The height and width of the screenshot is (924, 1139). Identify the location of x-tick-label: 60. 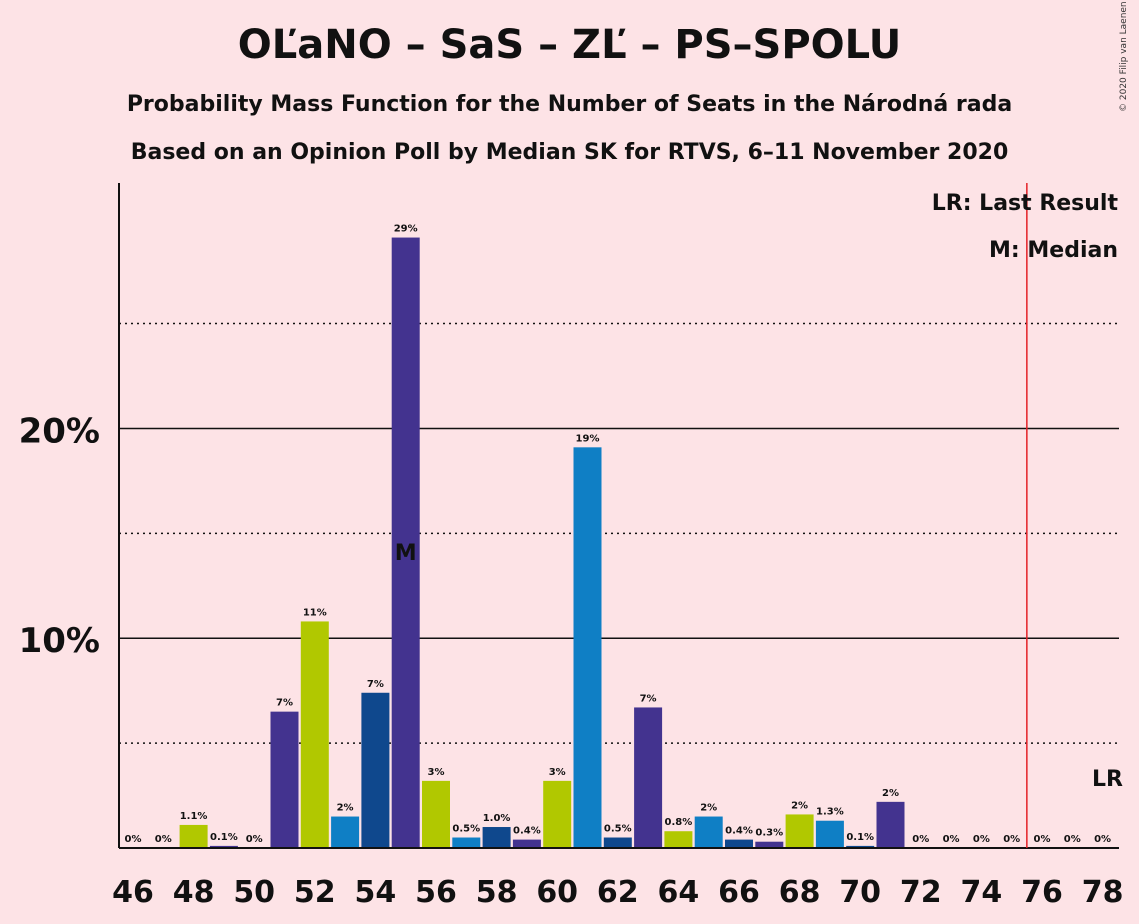
(557, 892).